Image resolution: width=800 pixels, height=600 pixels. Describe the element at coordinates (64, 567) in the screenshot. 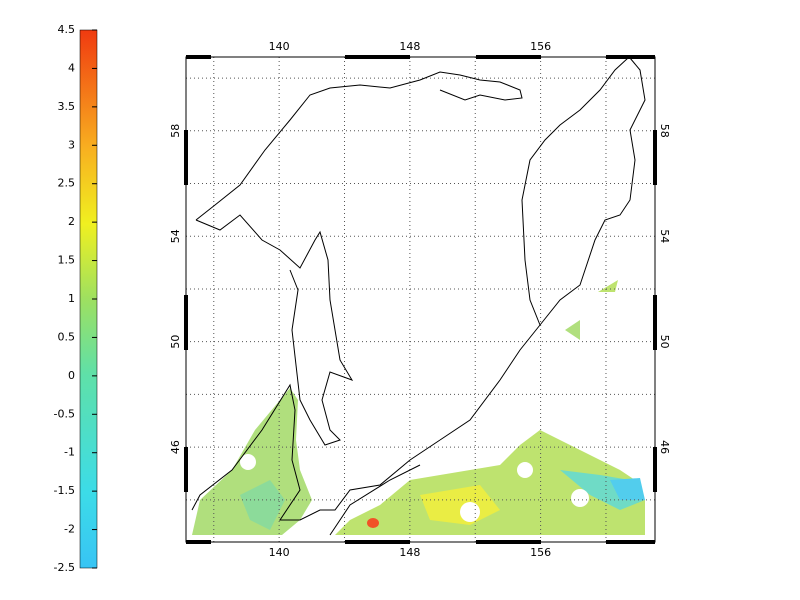

I see `colorbar-label: -2.5` at that location.